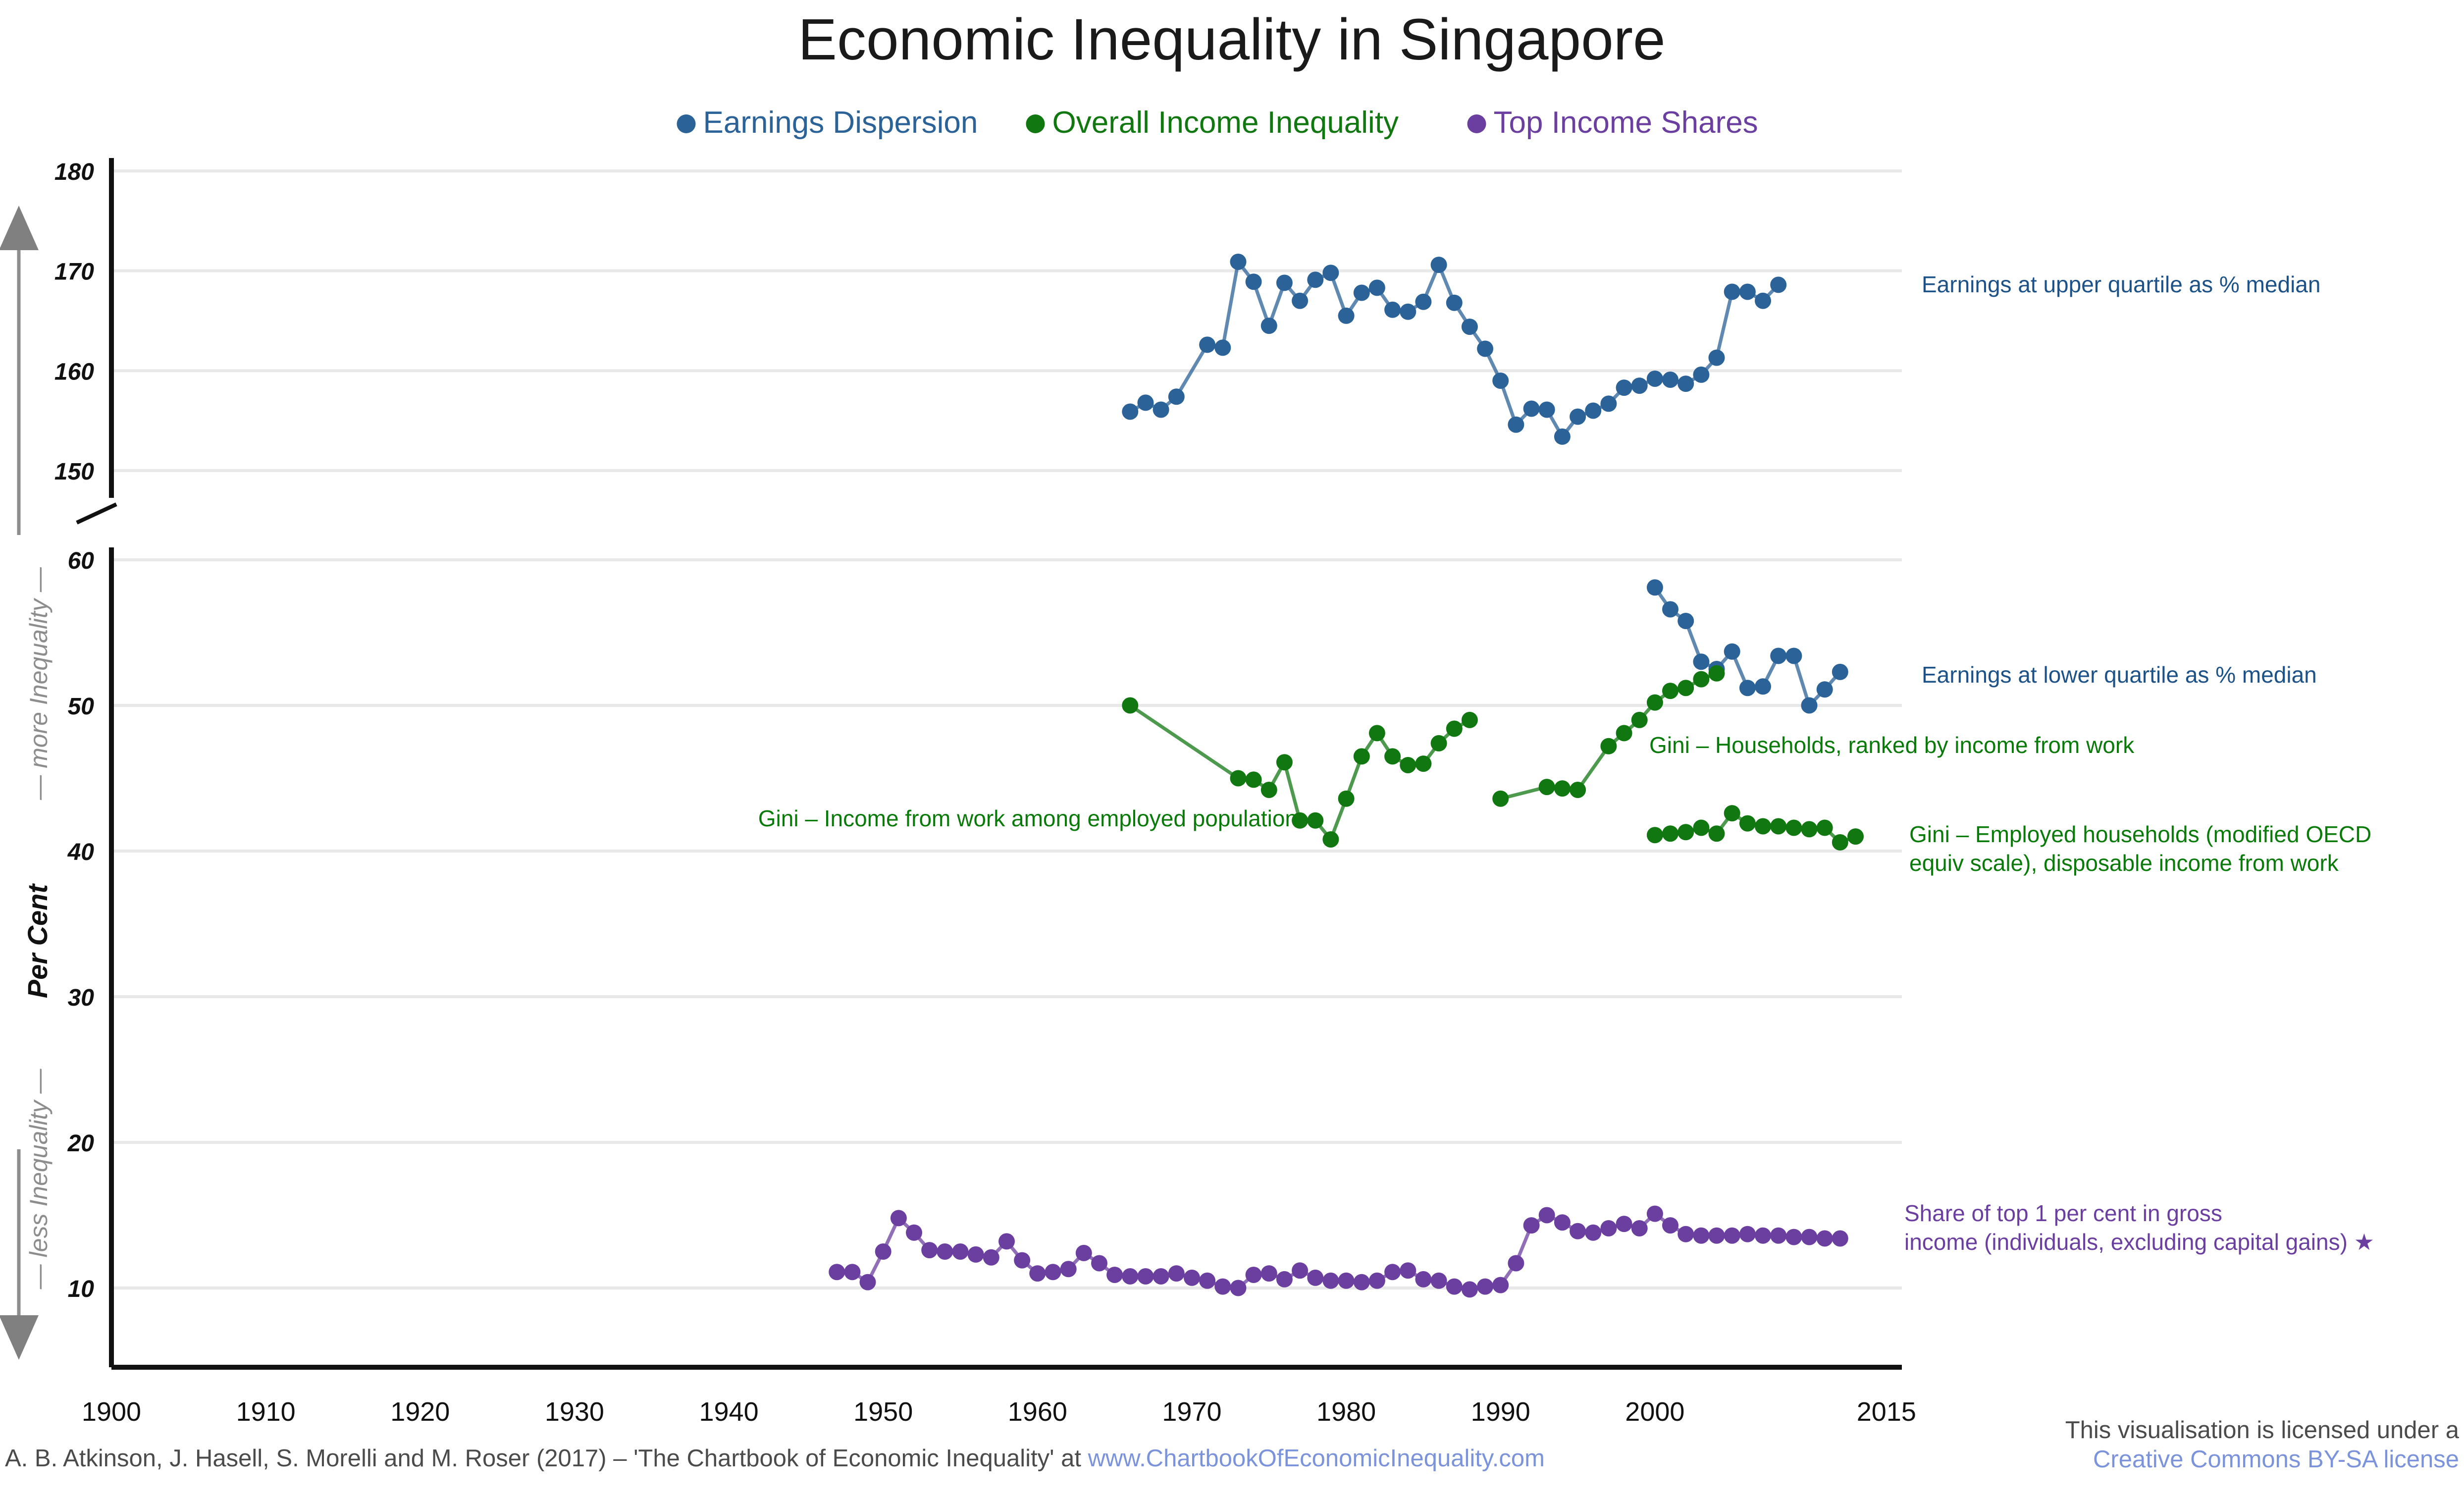 This screenshot has height=1501, width=2464. Describe the element at coordinates (19, 1254) in the screenshot. I see `arrow-down-icon` at that location.